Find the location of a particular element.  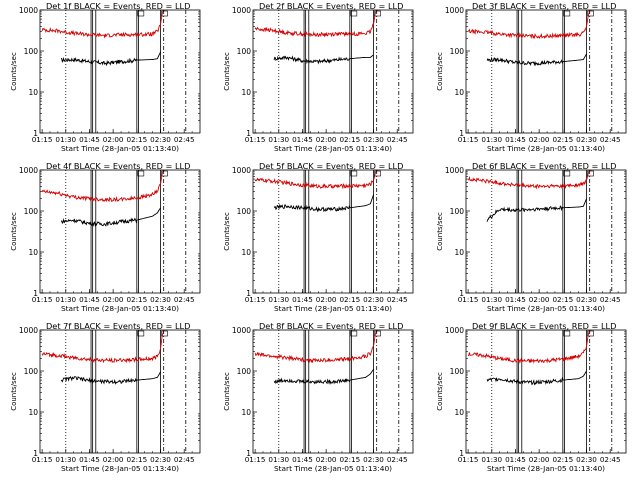

chart-title: Det 1f BLACK = Events, RED = LLD is located at coordinates (118, 6).